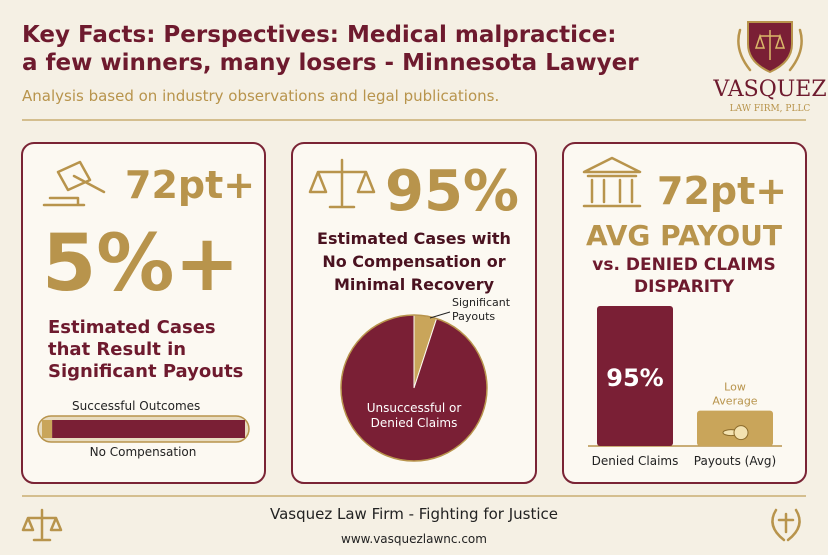 The height and width of the screenshot is (555, 828). Describe the element at coordinates (413, 261) in the screenshot. I see `text-line: No Compensation or` at that location.